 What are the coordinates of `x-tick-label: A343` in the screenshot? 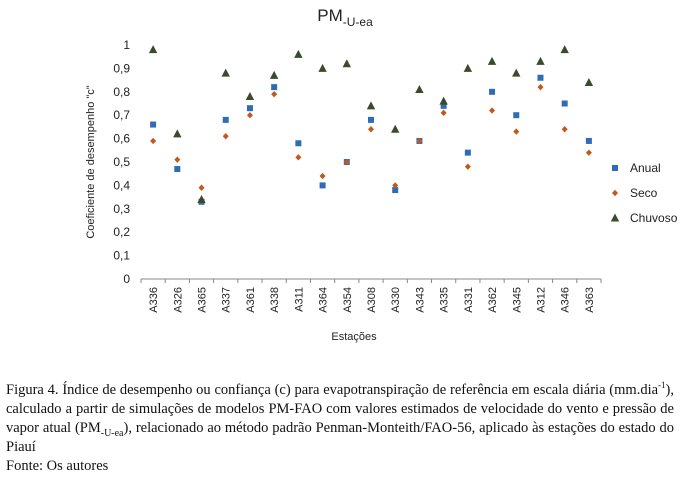 It's located at (420, 300).